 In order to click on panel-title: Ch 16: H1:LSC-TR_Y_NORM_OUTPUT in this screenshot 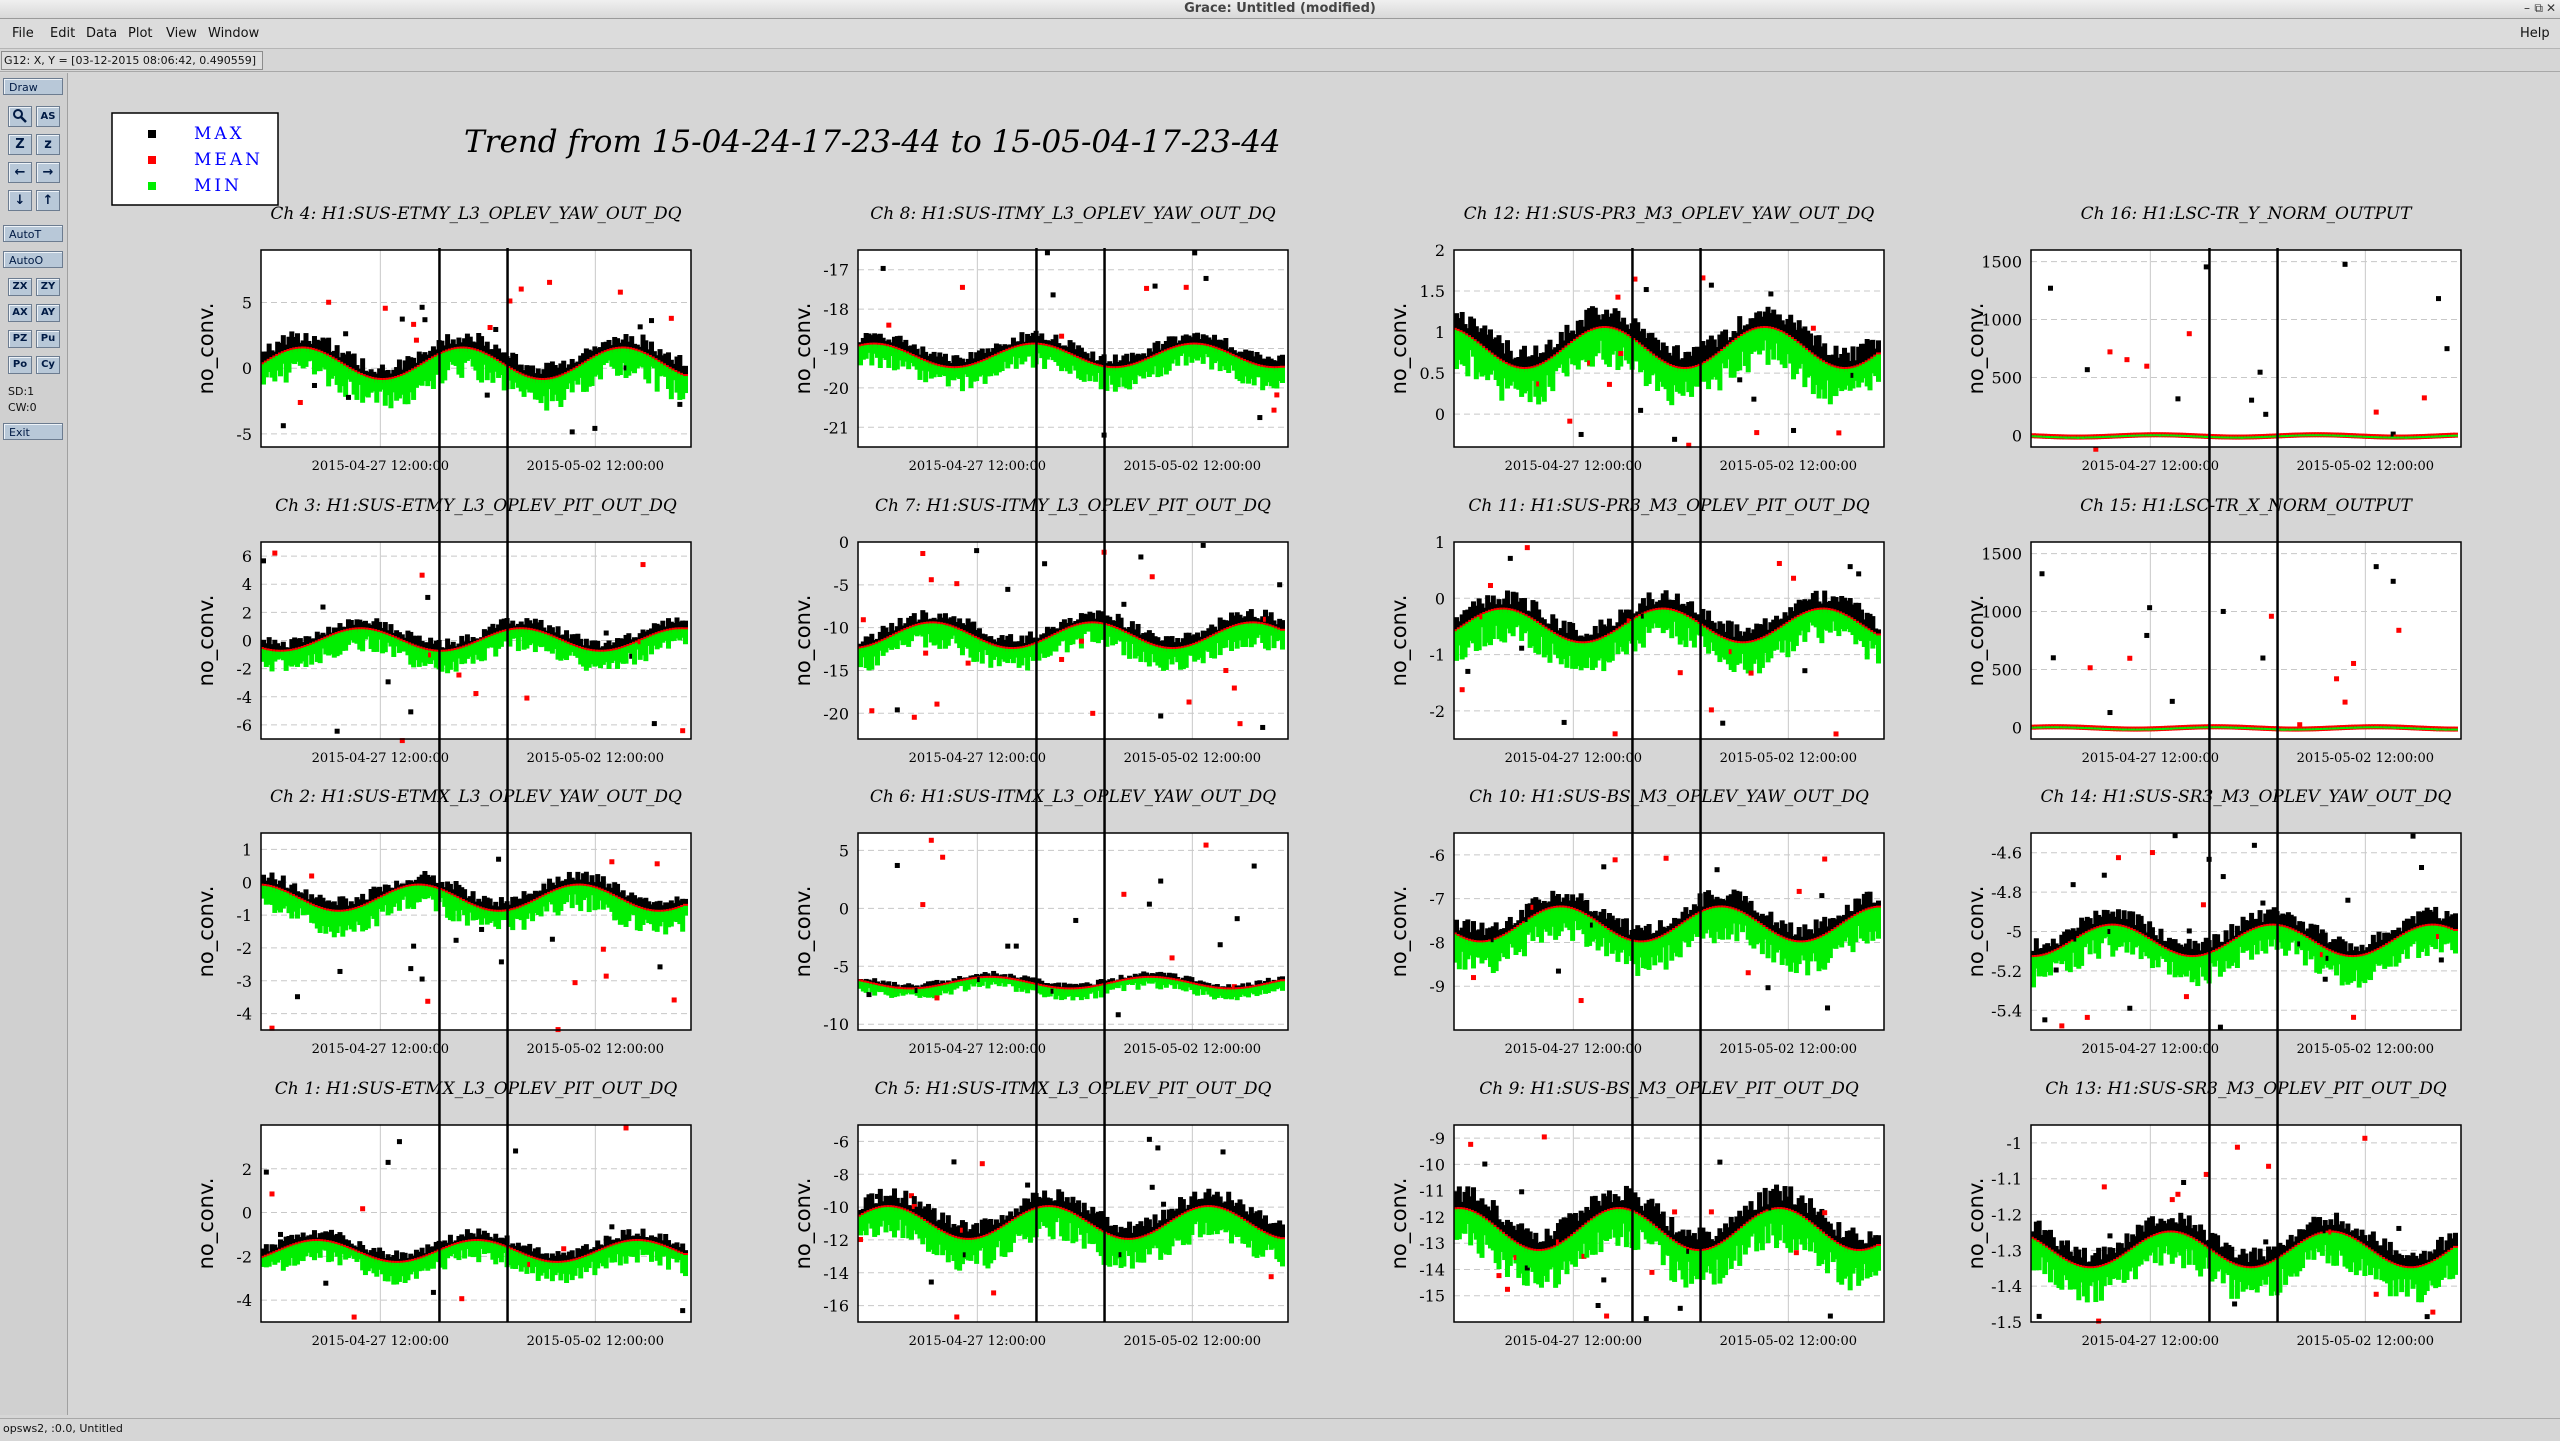, I will do `click(2247, 214)`.